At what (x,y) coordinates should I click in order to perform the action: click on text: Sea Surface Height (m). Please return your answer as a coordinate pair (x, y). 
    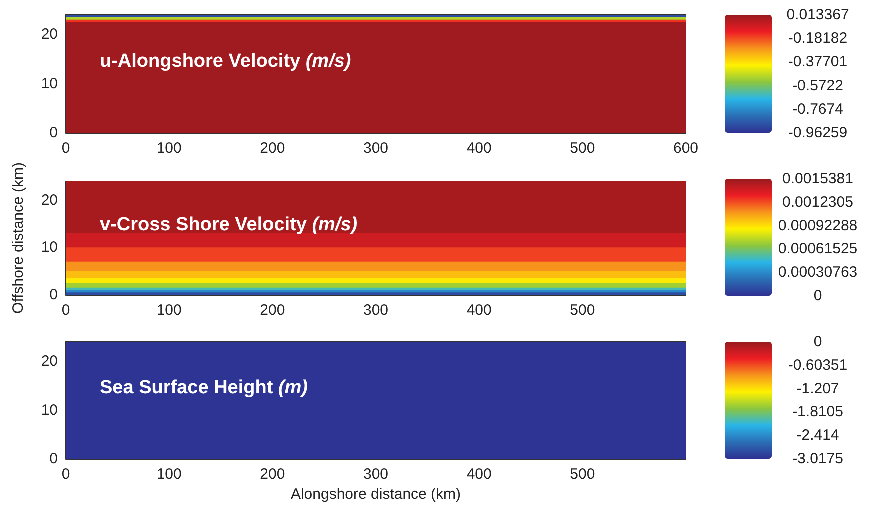
    Looking at the image, I should click on (204, 388).